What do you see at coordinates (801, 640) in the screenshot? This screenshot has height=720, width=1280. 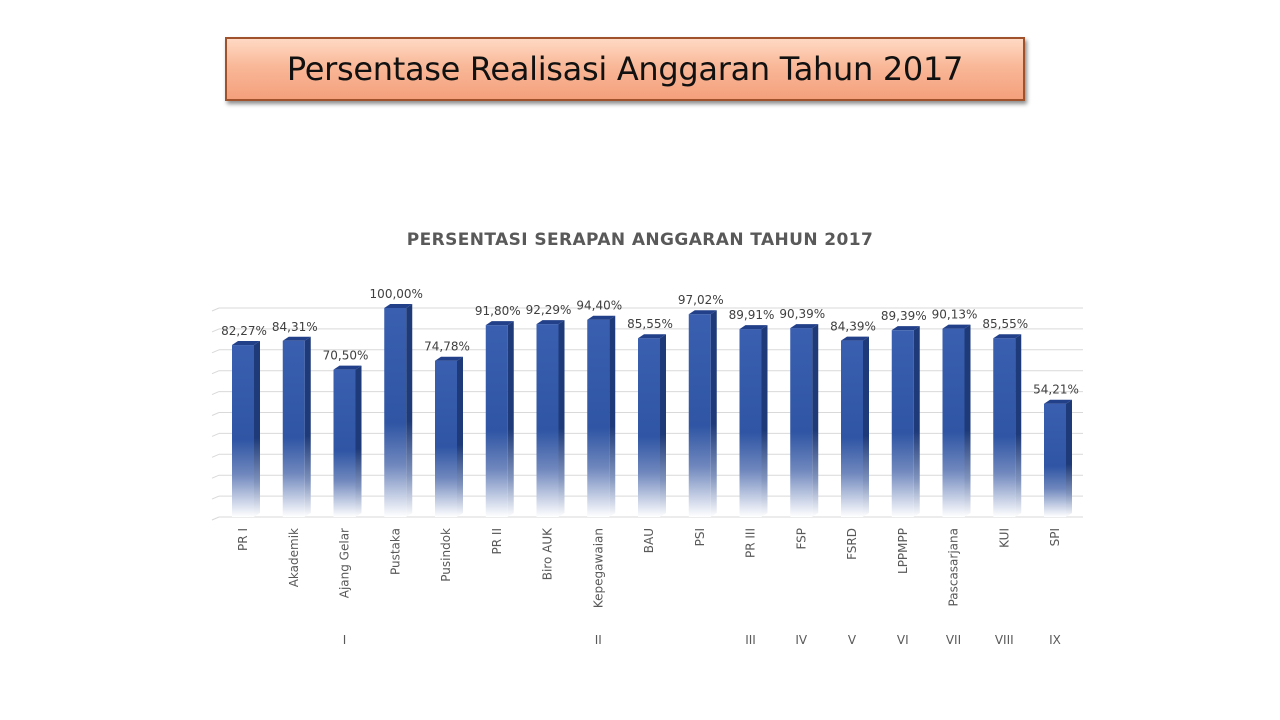 I see `group-label: IV` at bounding box center [801, 640].